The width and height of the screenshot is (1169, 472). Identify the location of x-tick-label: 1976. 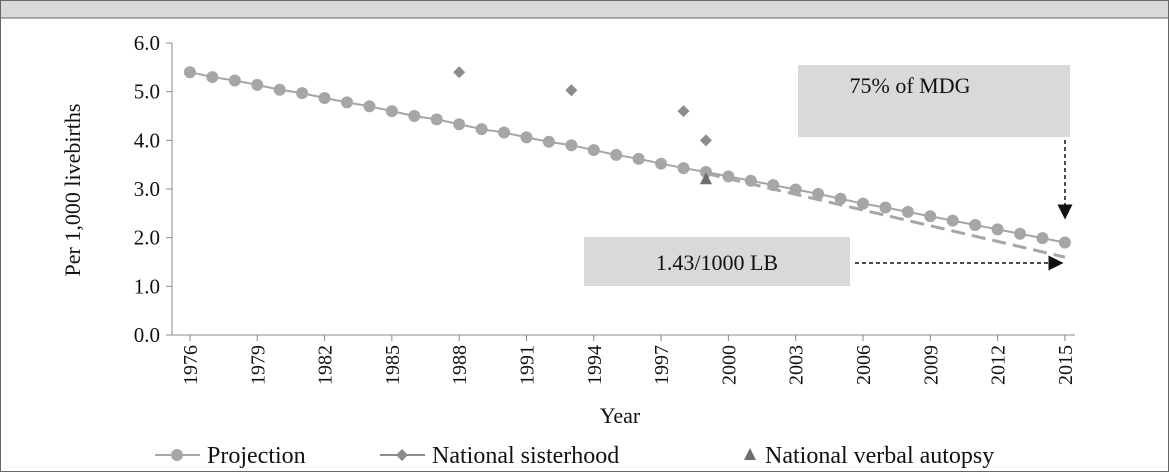
(191, 365).